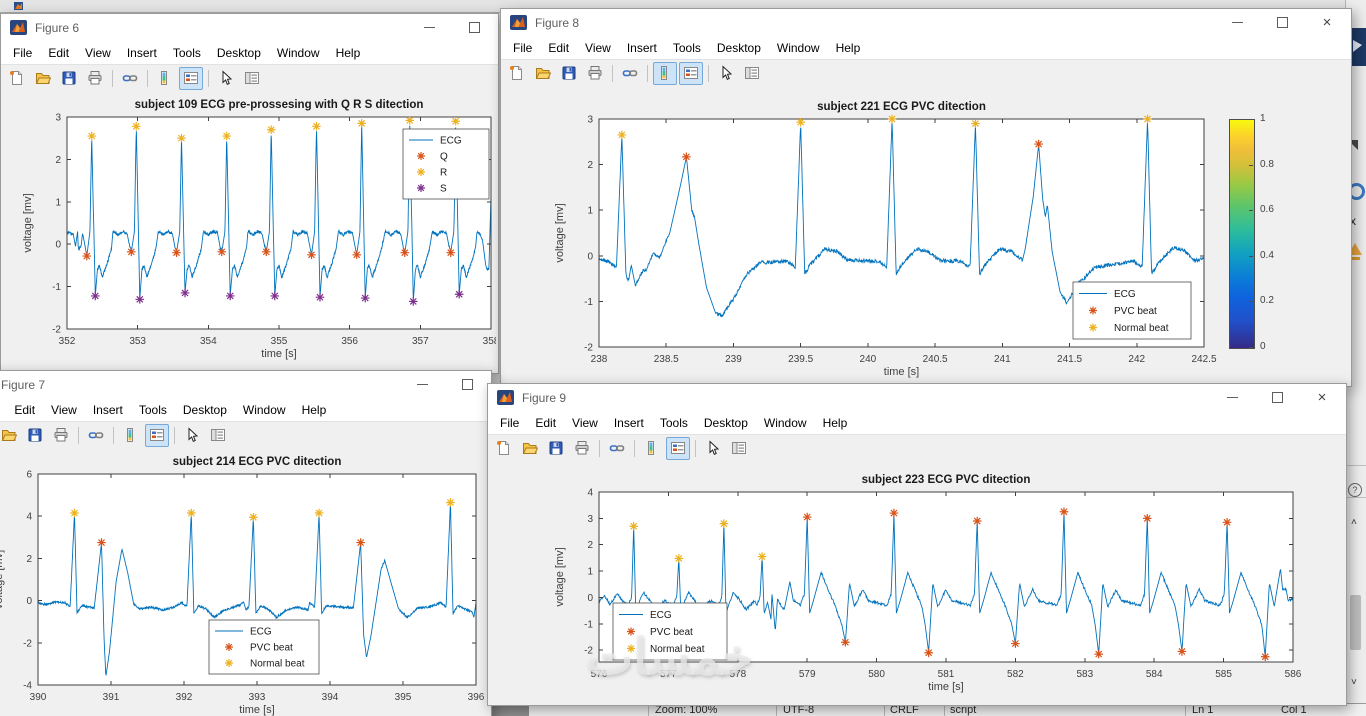 The image size is (1366, 716). What do you see at coordinates (917, 397) in the screenshot?
I see `figure9-titlebar: Figure 9 ×` at bounding box center [917, 397].